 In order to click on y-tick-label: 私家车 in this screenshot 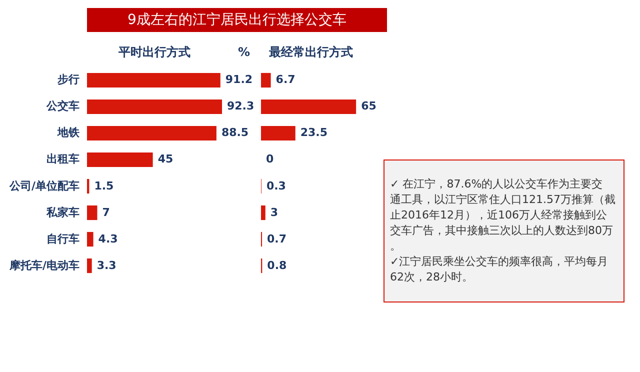, I will do `click(63, 212)`.